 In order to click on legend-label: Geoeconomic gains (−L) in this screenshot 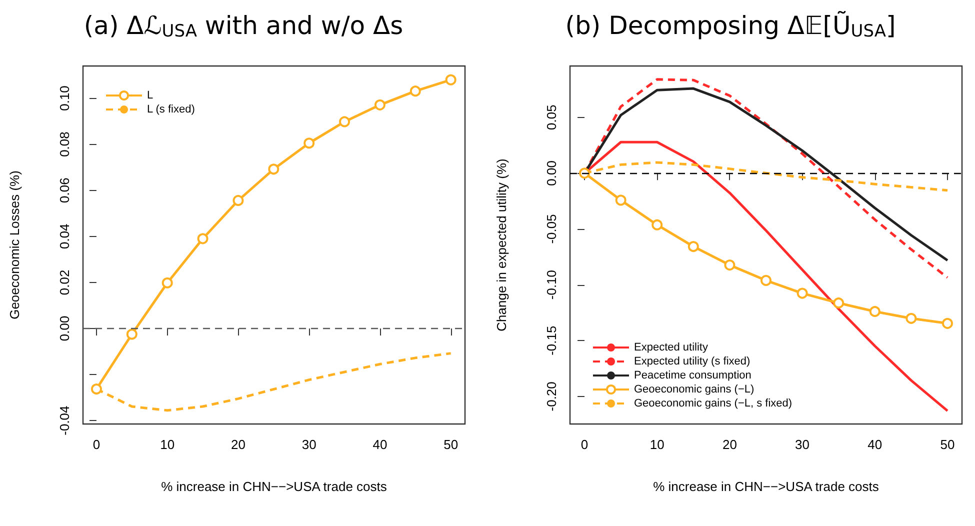, I will do `click(694, 390)`.